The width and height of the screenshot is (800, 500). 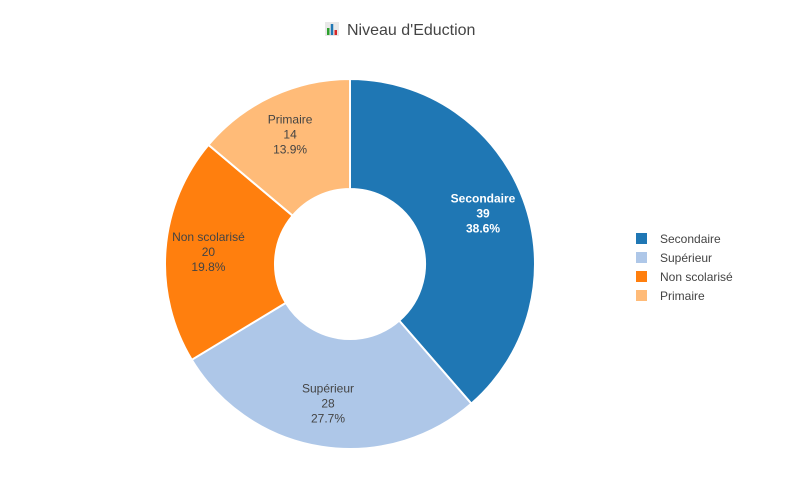 What do you see at coordinates (229, 252) in the screenshot?
I see `slice-non-scolarise` at bounding box center [229, 252].